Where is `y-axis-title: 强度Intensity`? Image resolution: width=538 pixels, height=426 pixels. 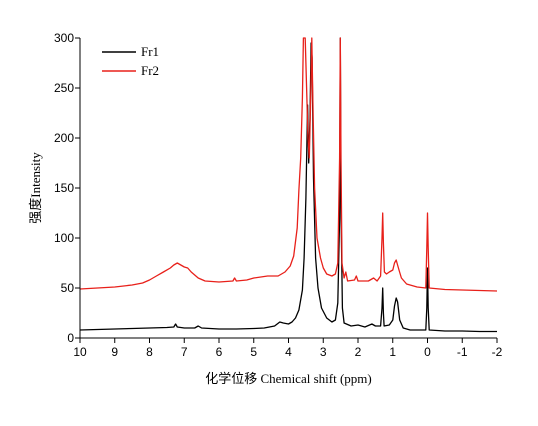
y-axis-title: 强度Intensity is located at coordinates (35, 188).